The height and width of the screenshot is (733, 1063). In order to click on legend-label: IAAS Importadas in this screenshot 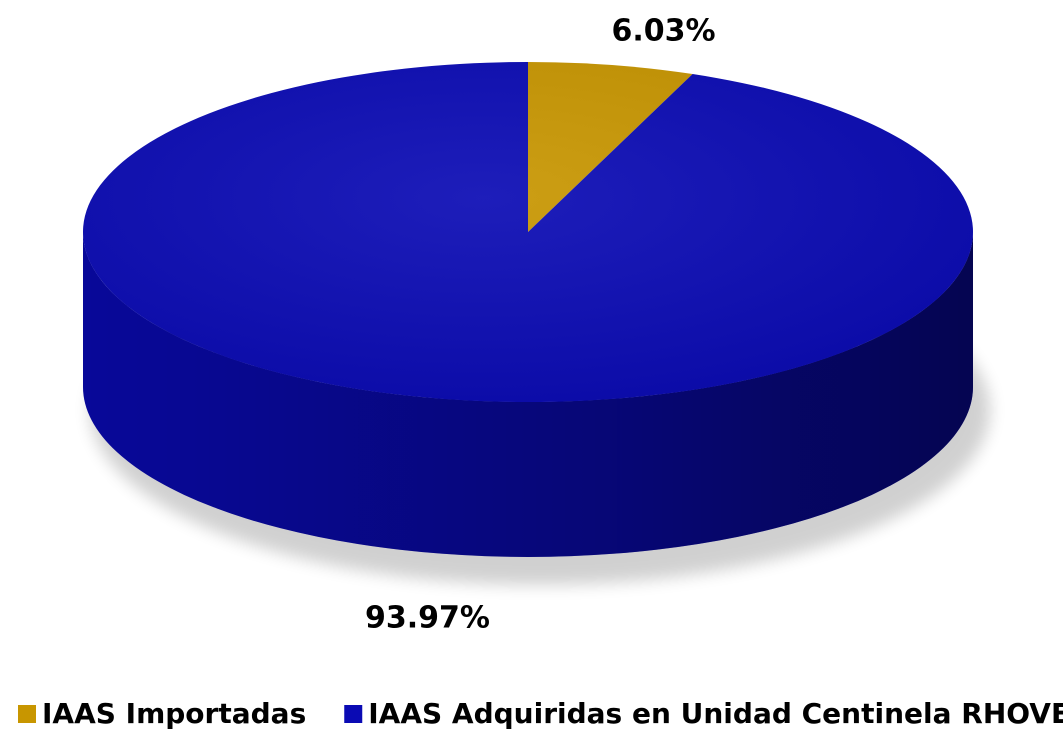, I will do `click(174, 713)`.